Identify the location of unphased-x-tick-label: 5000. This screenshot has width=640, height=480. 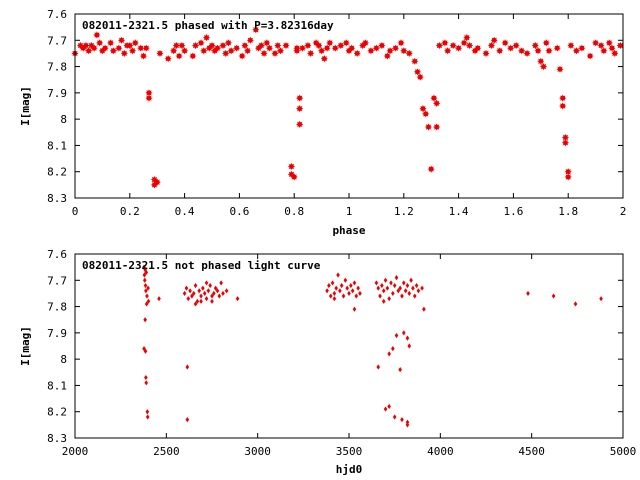
(623, 451).